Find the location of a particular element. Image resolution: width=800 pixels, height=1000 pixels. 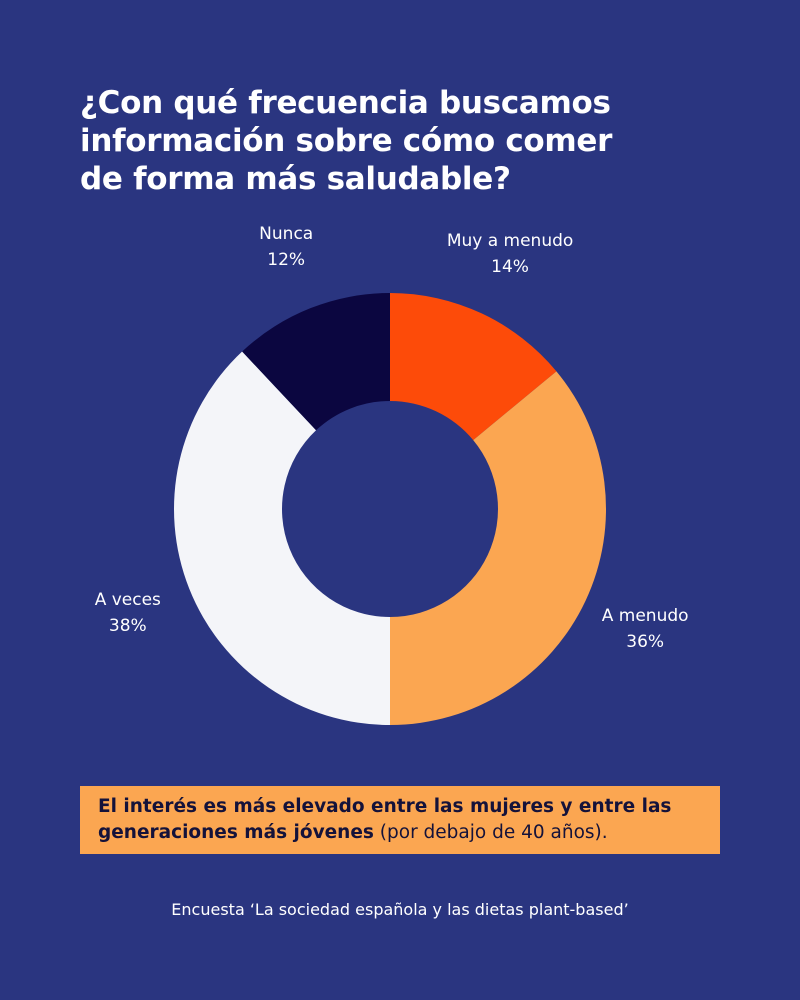

slice-label-3: Nunca is located at coordinates (286, 234).